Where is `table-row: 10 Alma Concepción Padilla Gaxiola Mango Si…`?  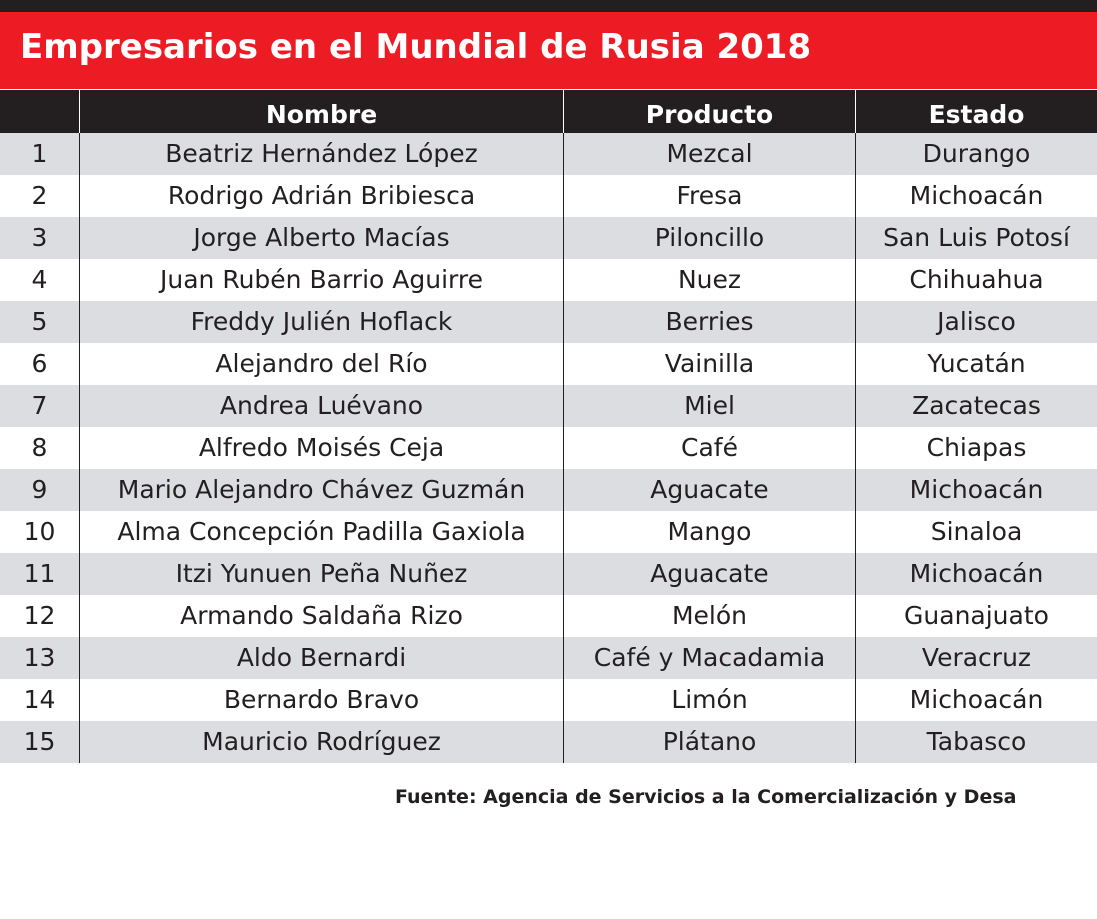
table-row: 10 Alma Concepción Padilla Gaxiola Mango Si… is located at coordinates (548, 532).